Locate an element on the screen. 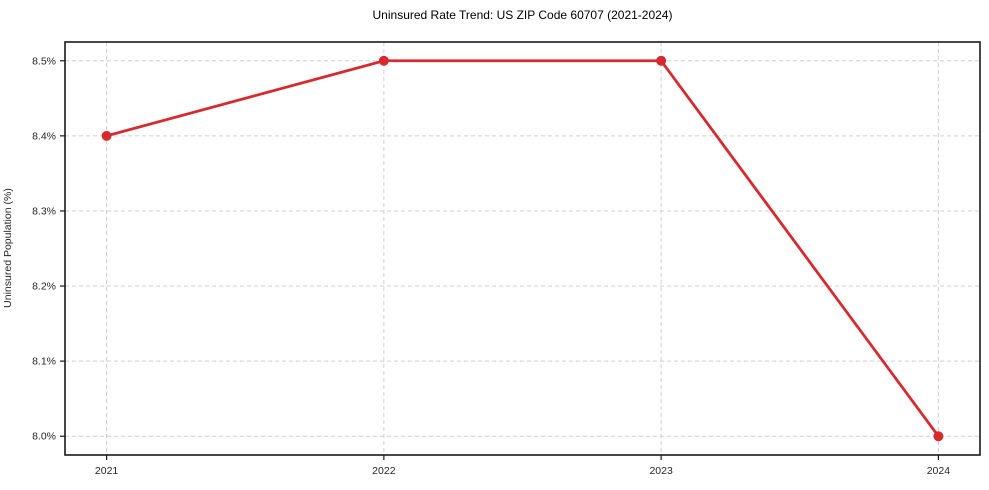 This screenshot has width=989, height=490. x-tick-label: 2024 is located at coordinates (939, 471).